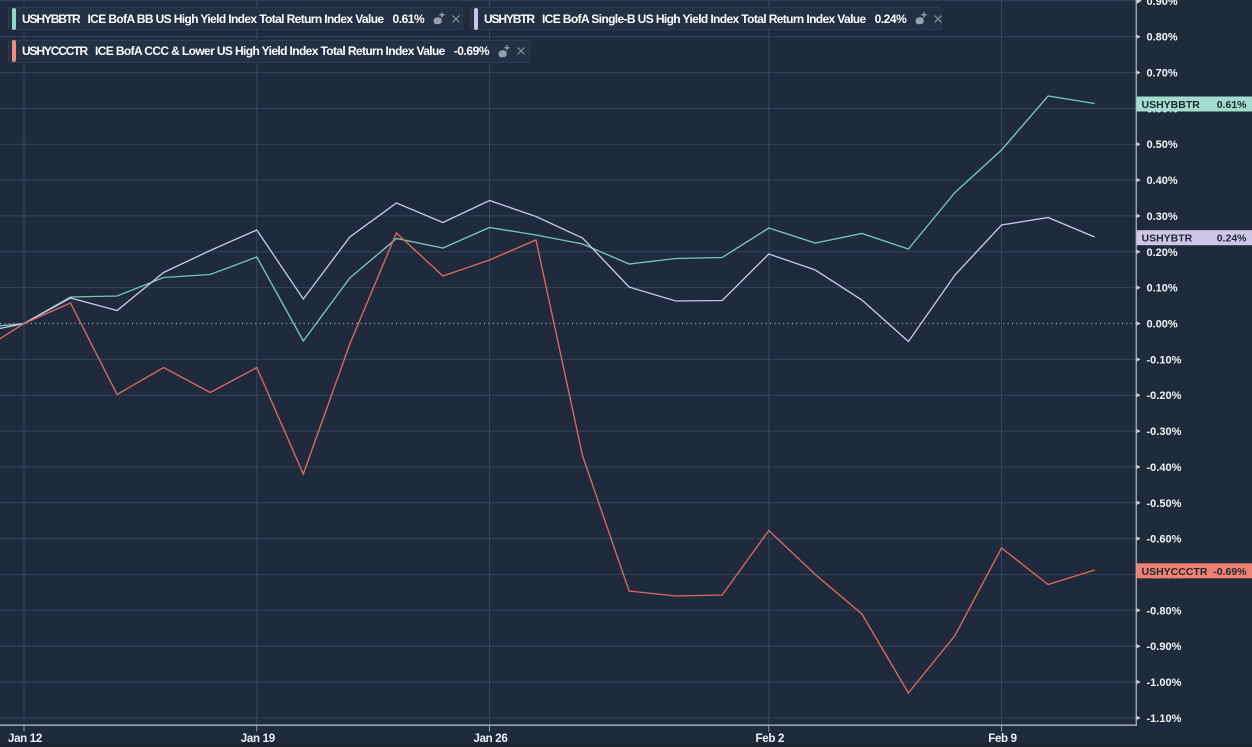  What do you see at coordinates (1162, 217) in the screenshot?
I see `svg-text: 0.30%` at bounding box center [1162, 217].